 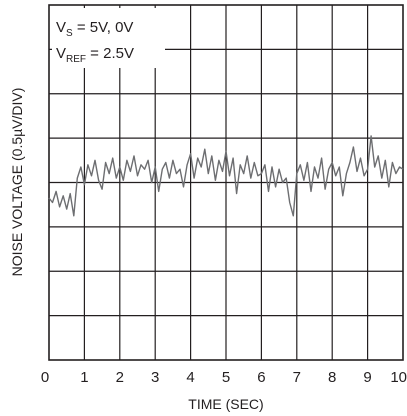 I want to click on supply-voltage-annotation: VS = 5V, 0V, so click(x=94, y=29).